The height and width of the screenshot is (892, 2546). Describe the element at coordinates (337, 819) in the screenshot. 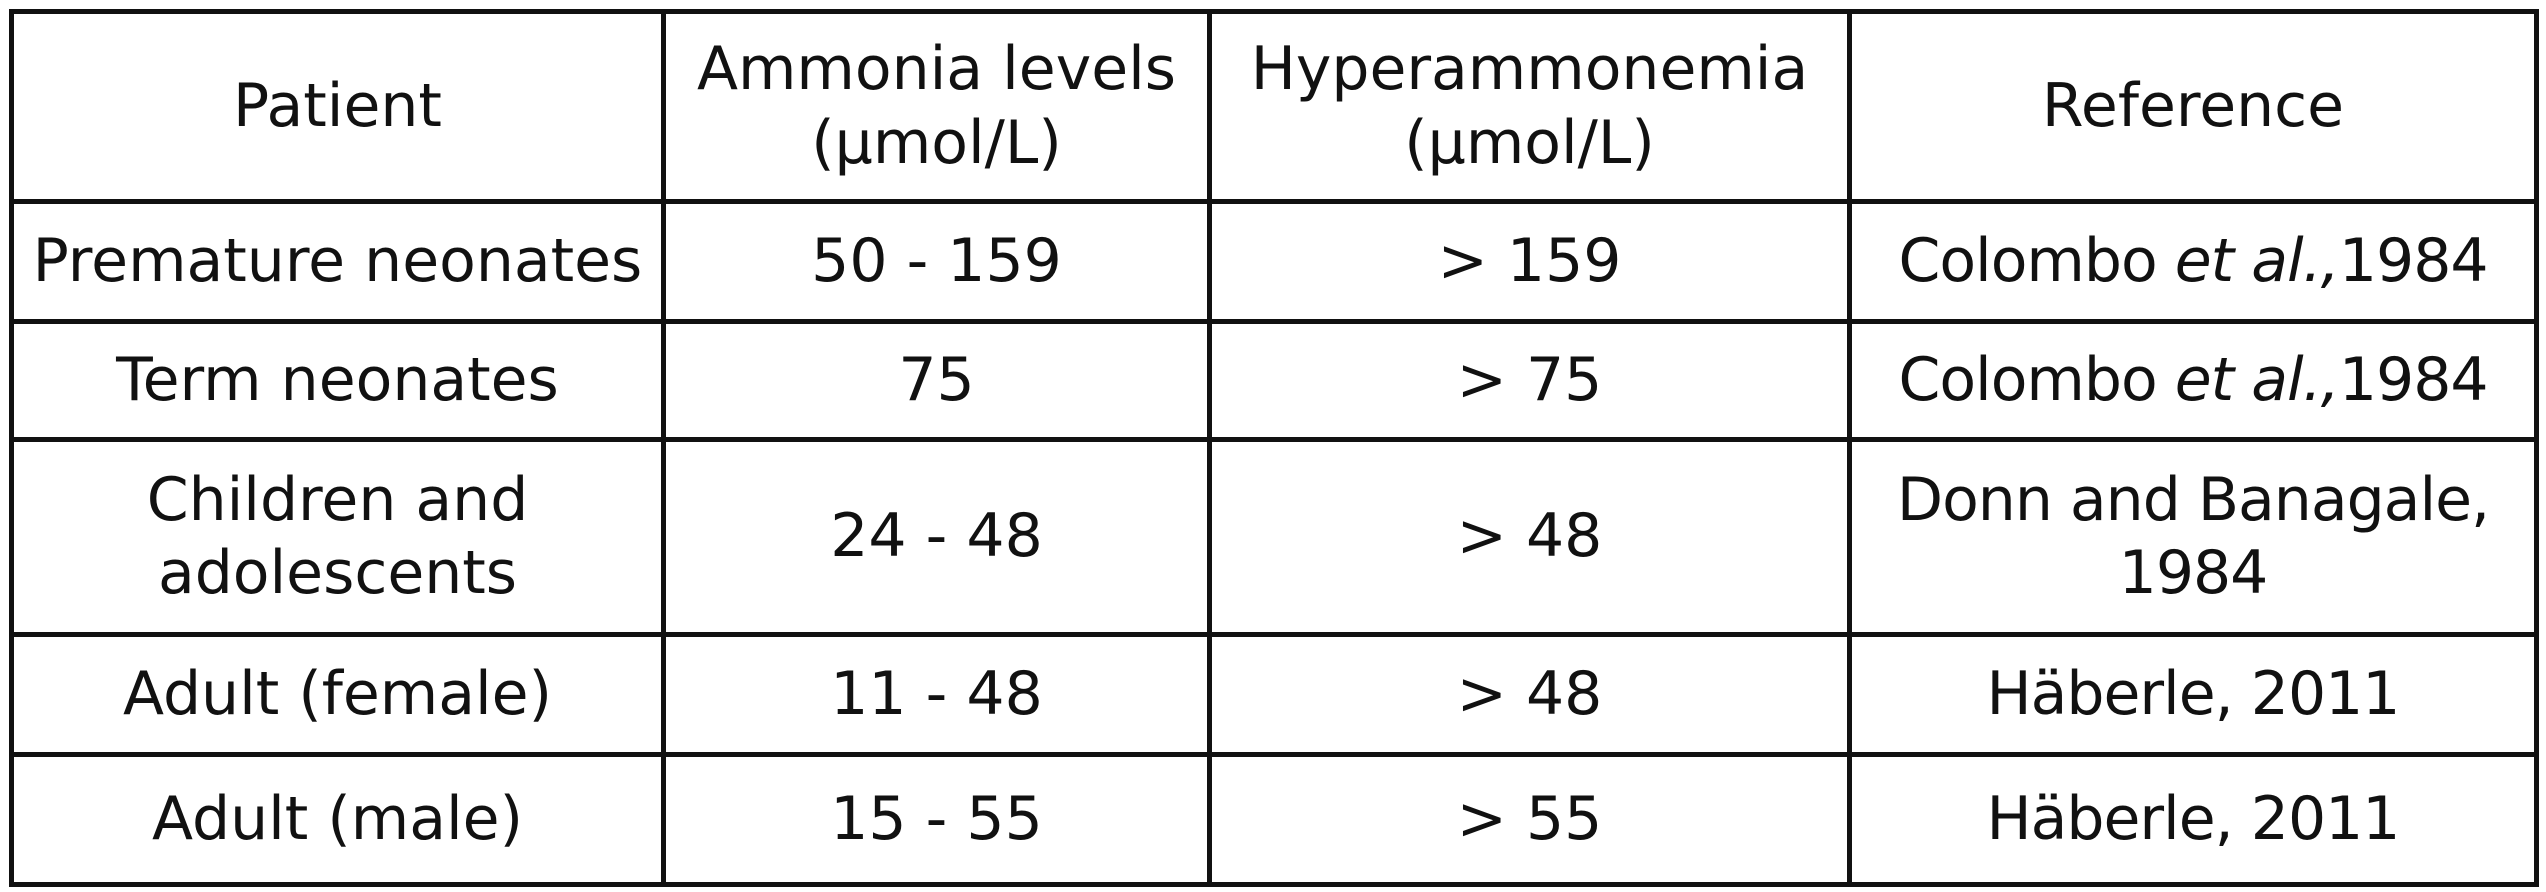

I see `cell-patient: Adult (male)` at that location.